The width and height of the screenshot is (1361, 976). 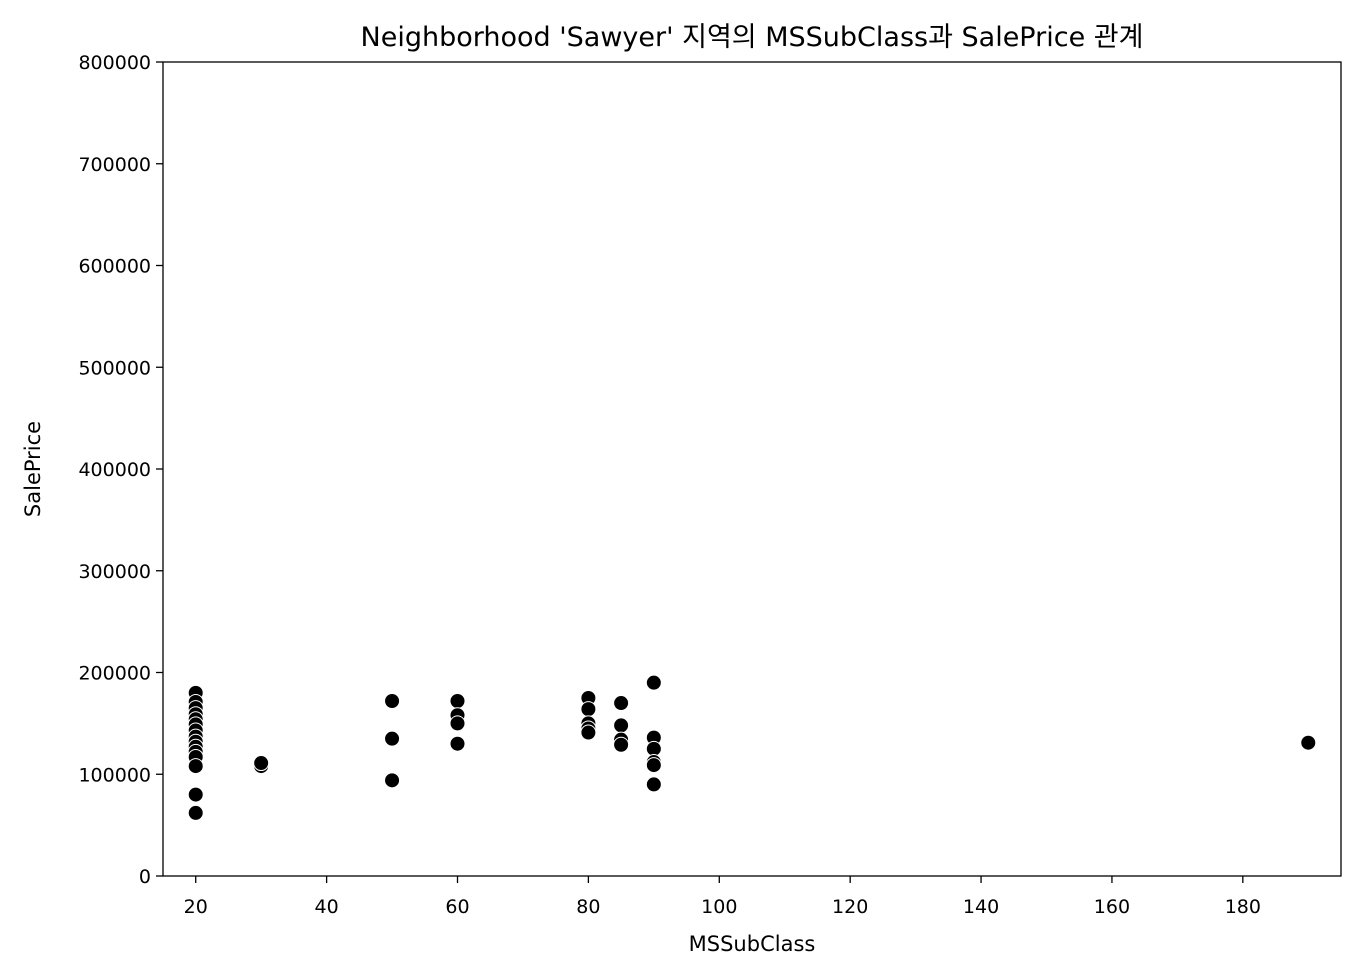 I want to click on y-tick-label: 800000, so click(x=114, y=63).